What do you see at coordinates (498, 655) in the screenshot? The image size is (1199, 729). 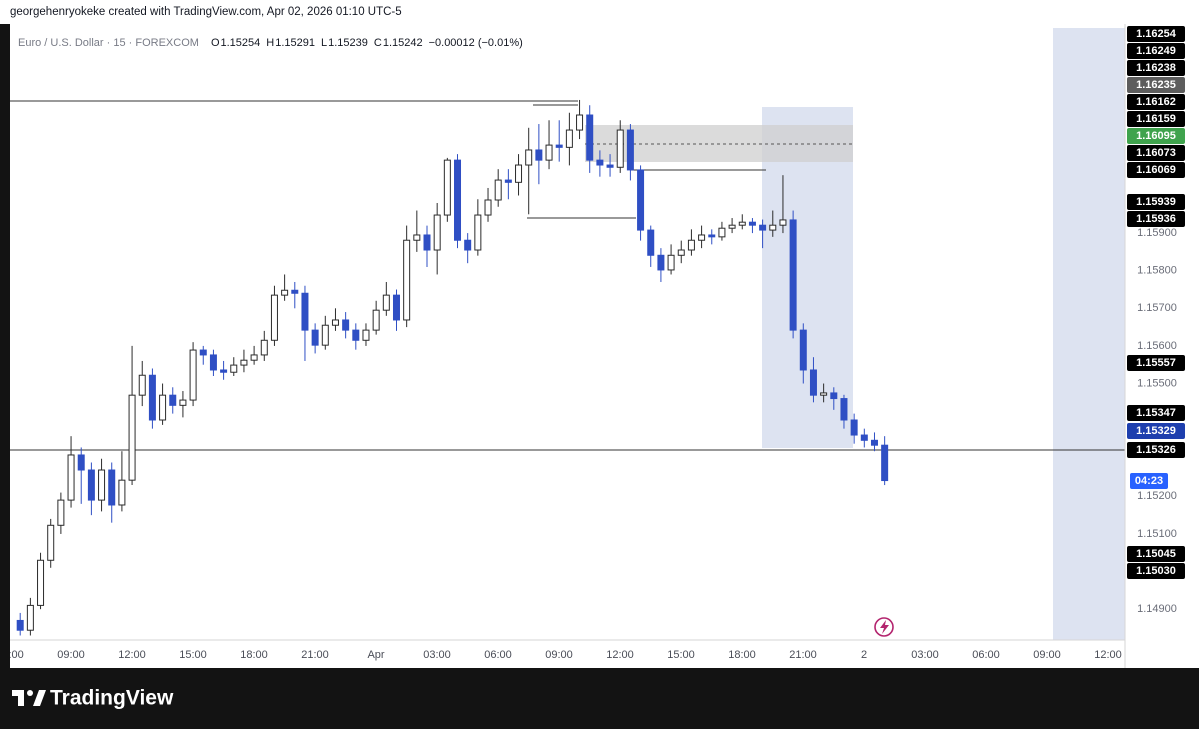 I see `x-tick-label: 06:00` at bounding box center [498, 655].